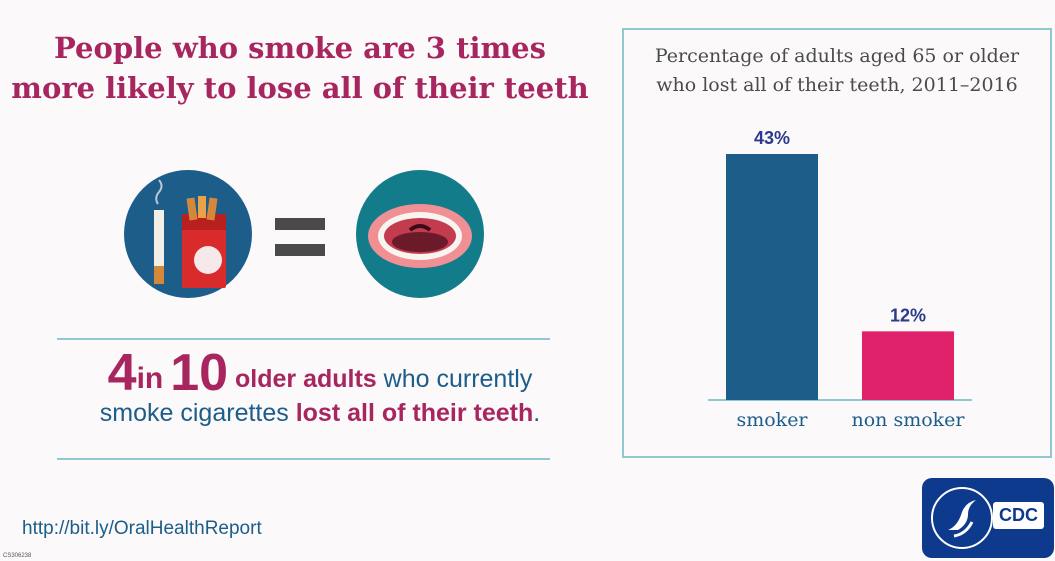 The width and height of the screenshot is (1055, 561). What do you see at coordinates (303, 459) in the screenshot?
I see `divider-bottom` at bounding box center [303, 459].